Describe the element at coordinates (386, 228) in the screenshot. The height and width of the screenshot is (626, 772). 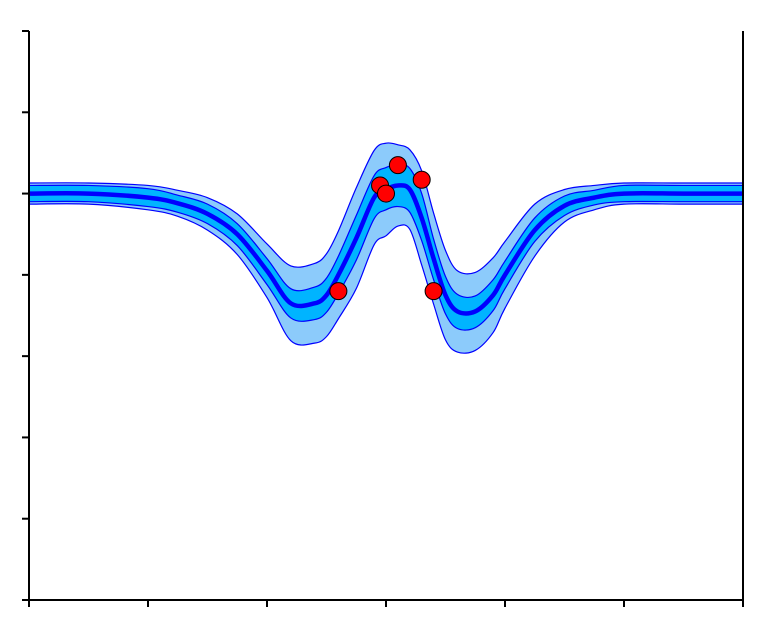
I see `observations-group` at that location.